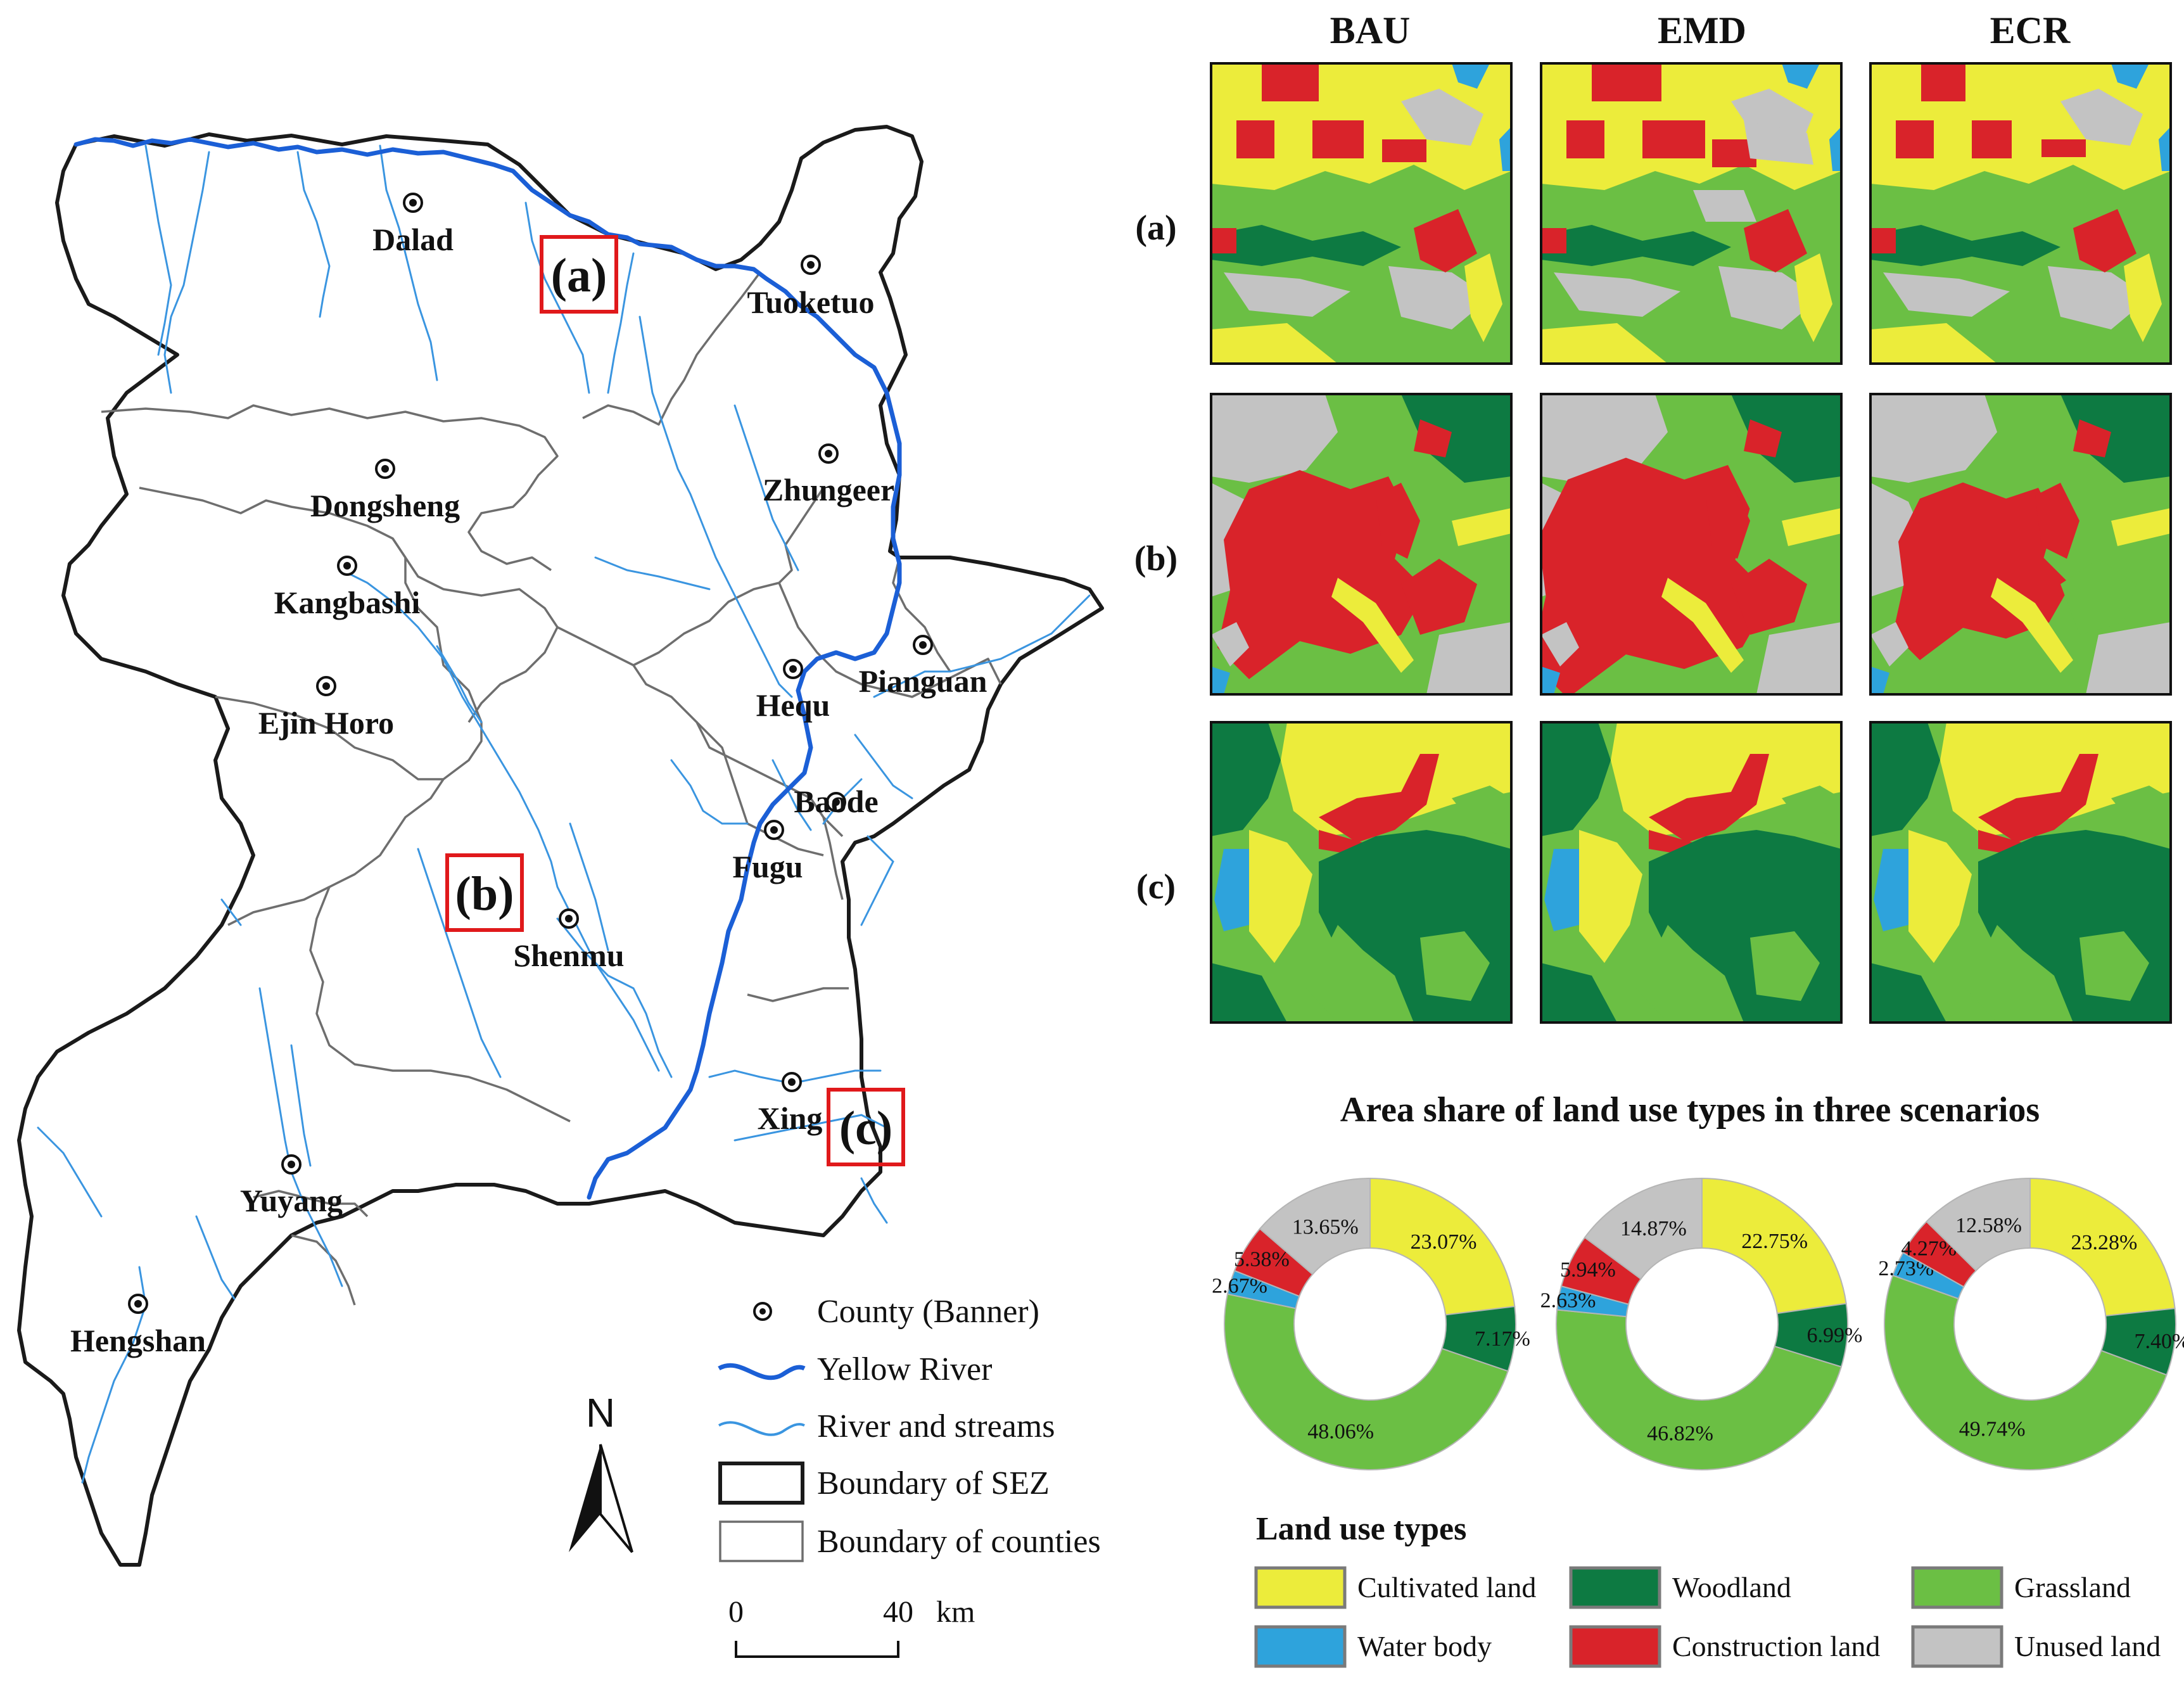 Image resolution: width=2184 pixels, height=1682 pixels. Describe the element at coordinates (675, 700) in the screenshot. I see `study-area-boxes: (a) (b) (c)` at that location.